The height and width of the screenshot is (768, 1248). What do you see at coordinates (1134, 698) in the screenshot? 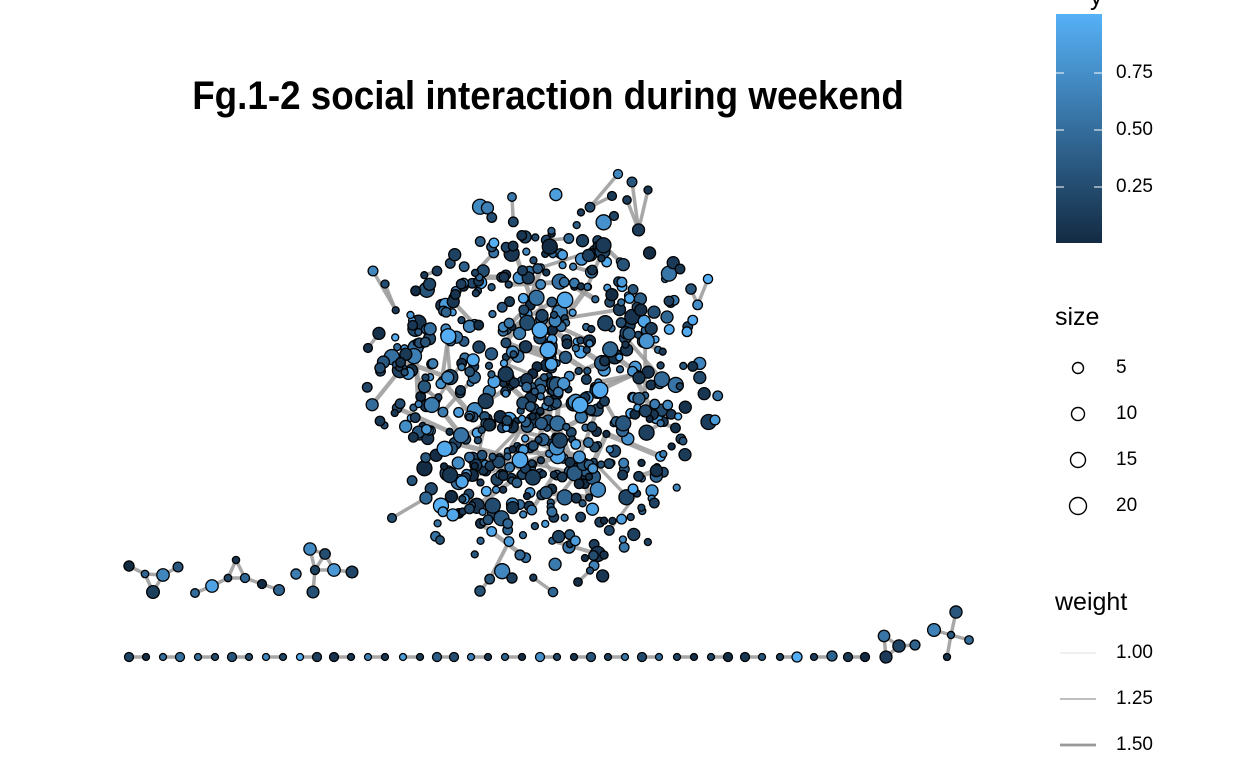
I see `weight-legend-label: 1.25` at bounding box center [1134, 698].